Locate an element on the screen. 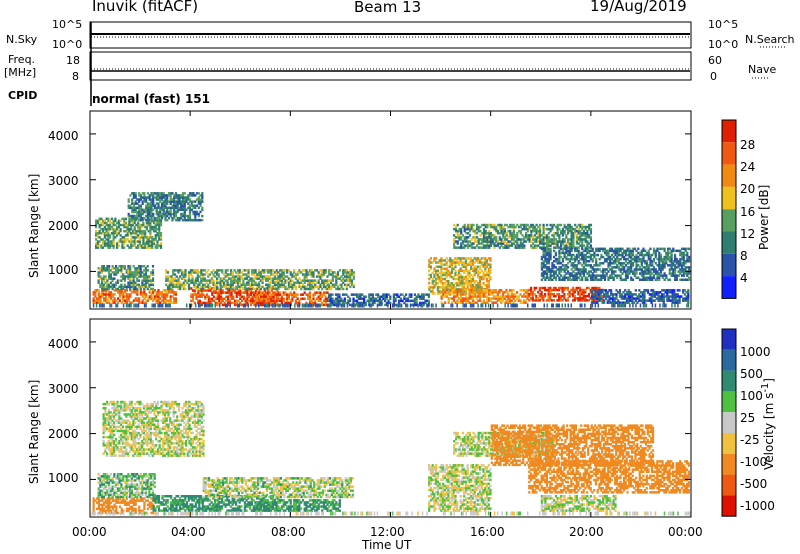 Image resolution: width=800 pixels, height=554 pixels. freq-label: Freq. is located at coordinates (22, 59).